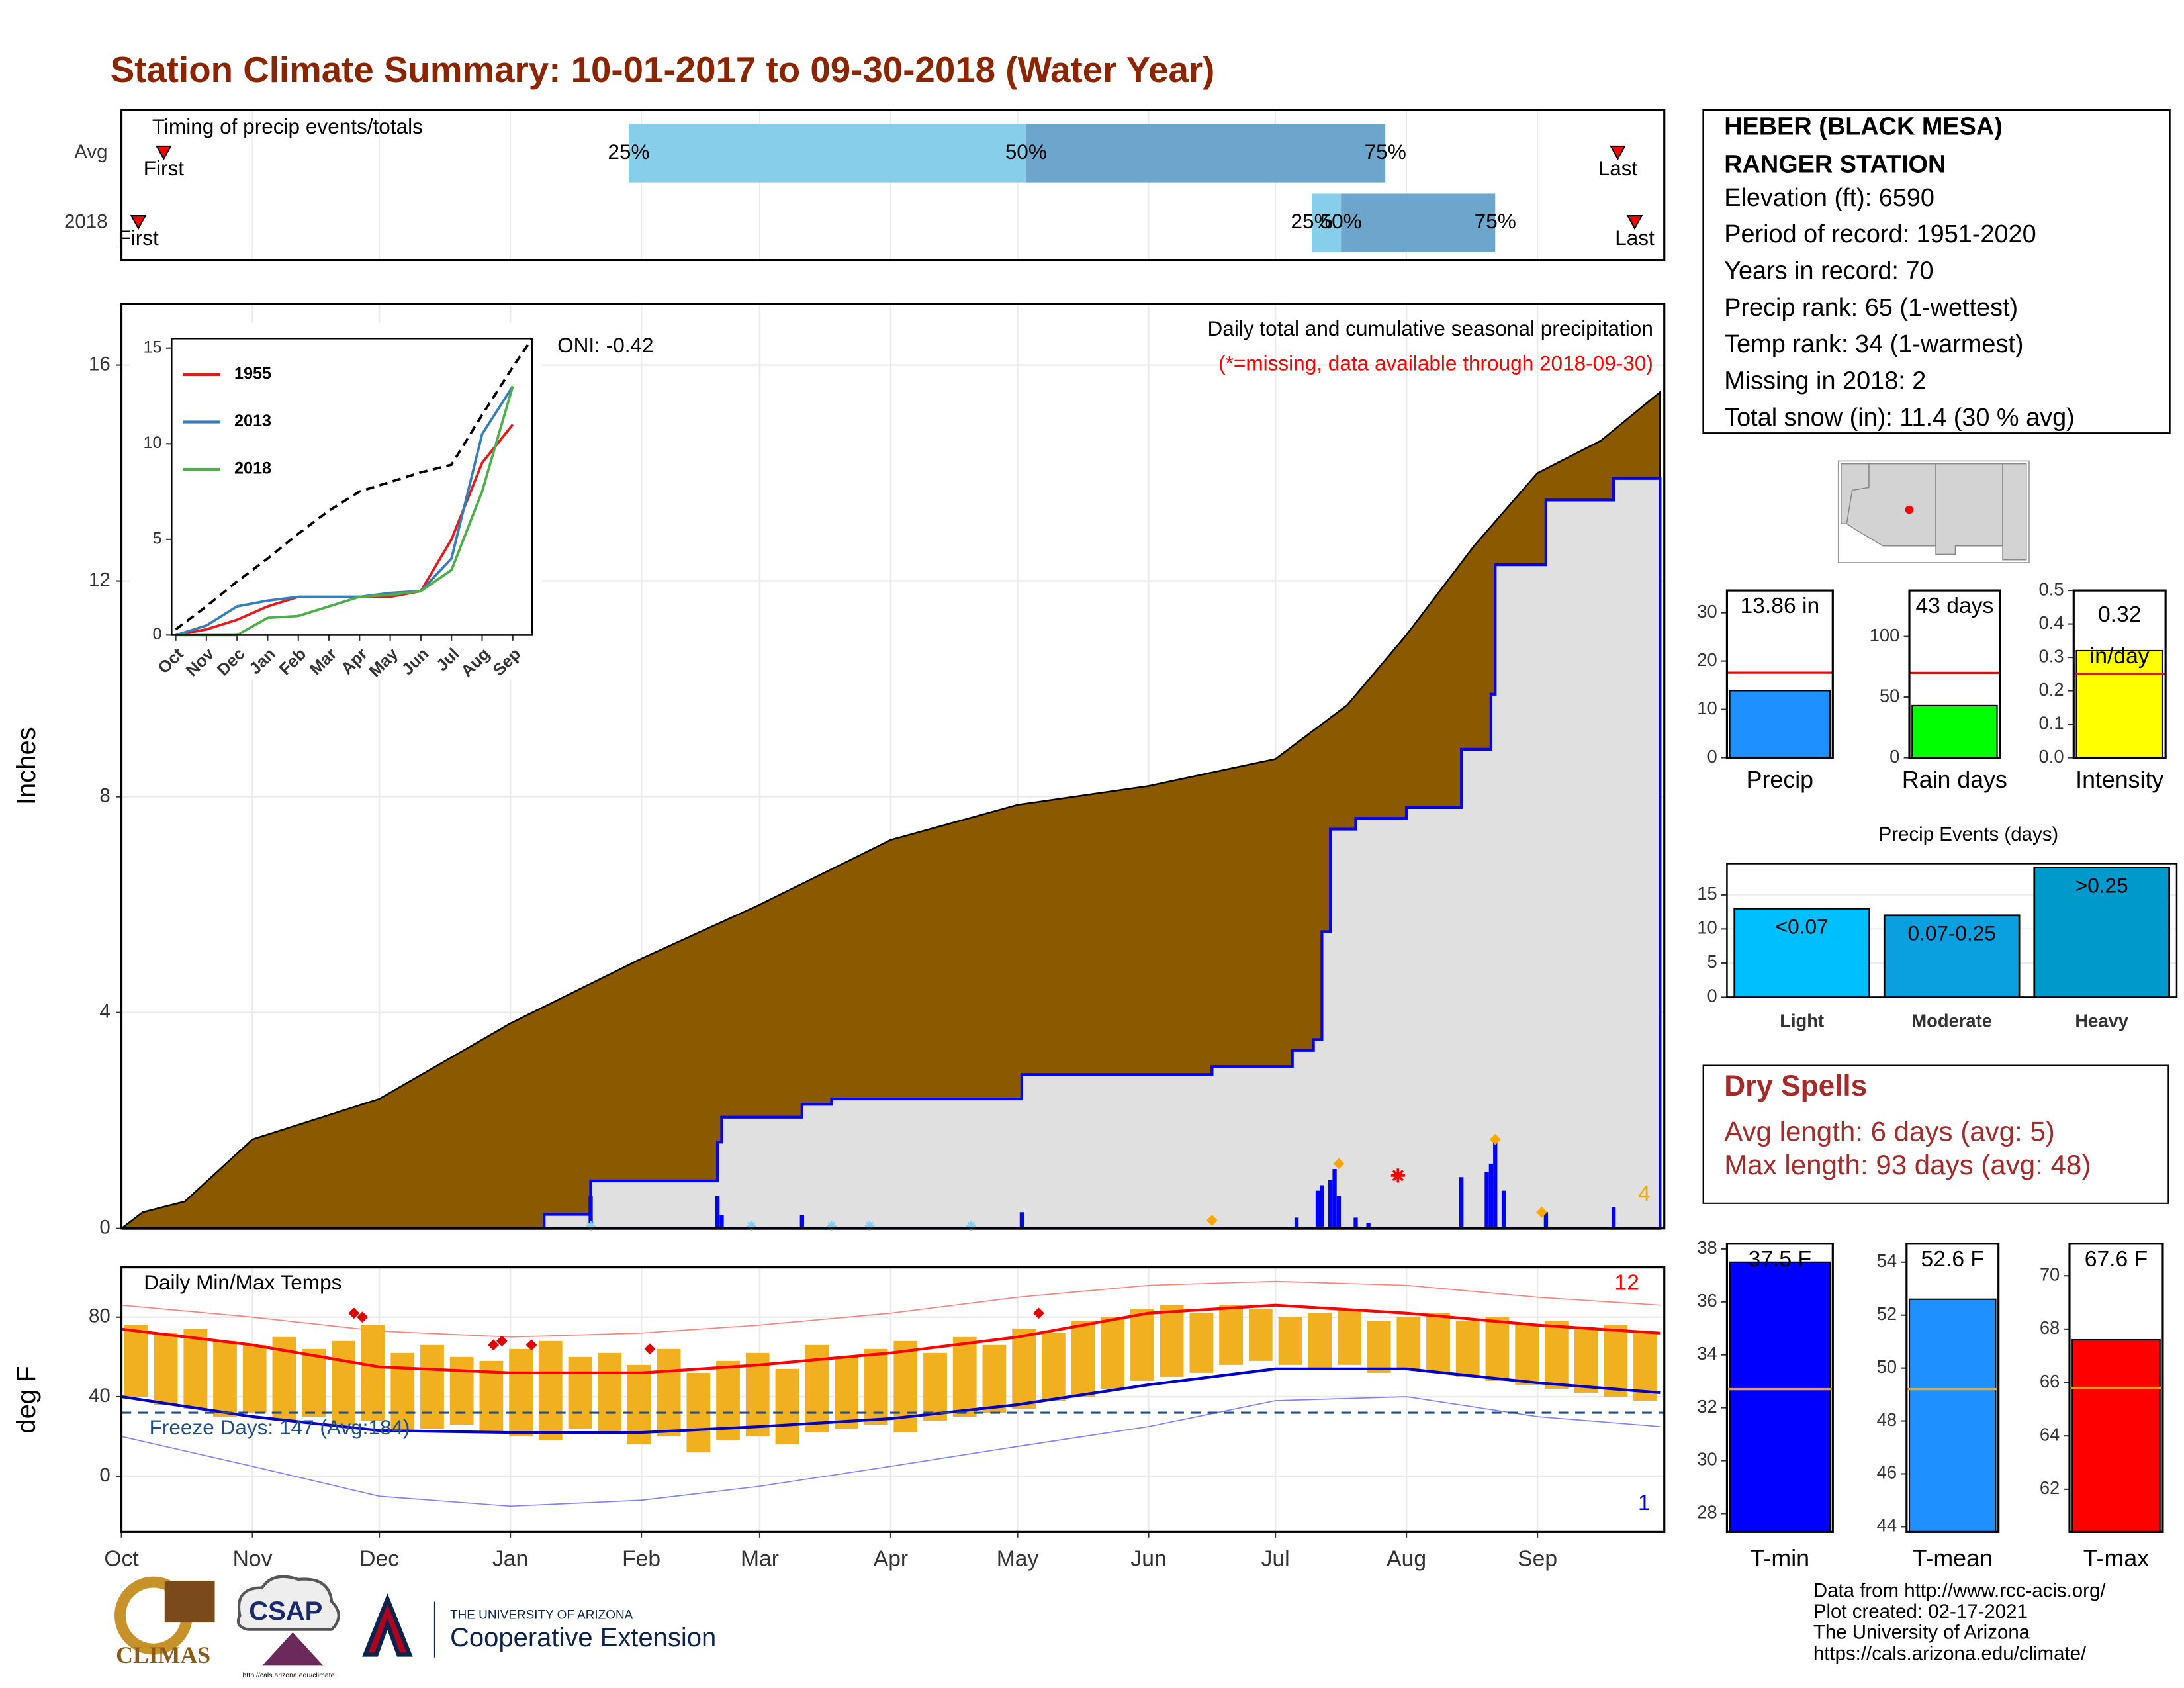 This screenshot has width=2184, height=1688. Describe the element at coordinates (2116, 1259) in the screenshot. I see `gauge-value-label: 67.6 F` at that location.